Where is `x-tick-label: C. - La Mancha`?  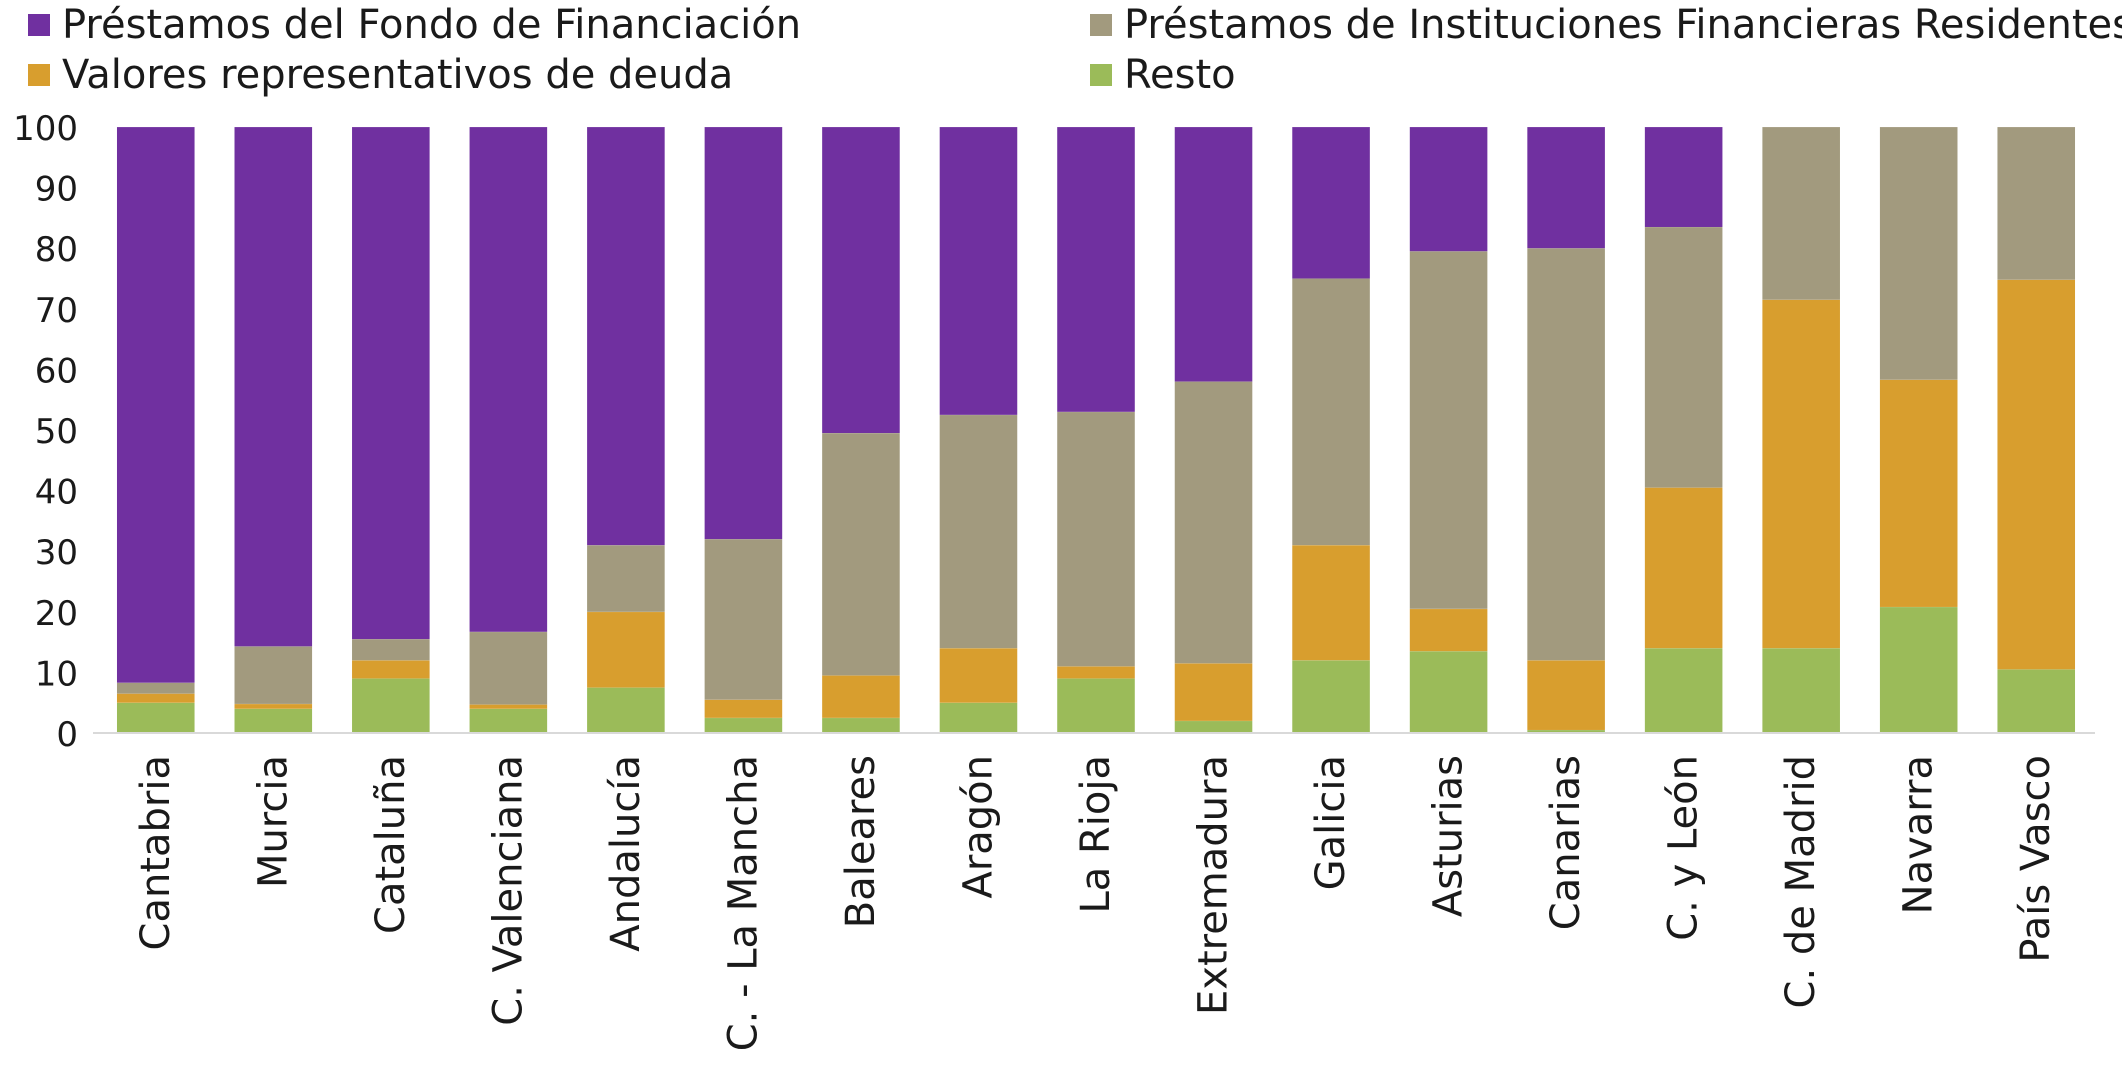
x-tick-label: C. - La Mancha is located at coordinates (743, 903).